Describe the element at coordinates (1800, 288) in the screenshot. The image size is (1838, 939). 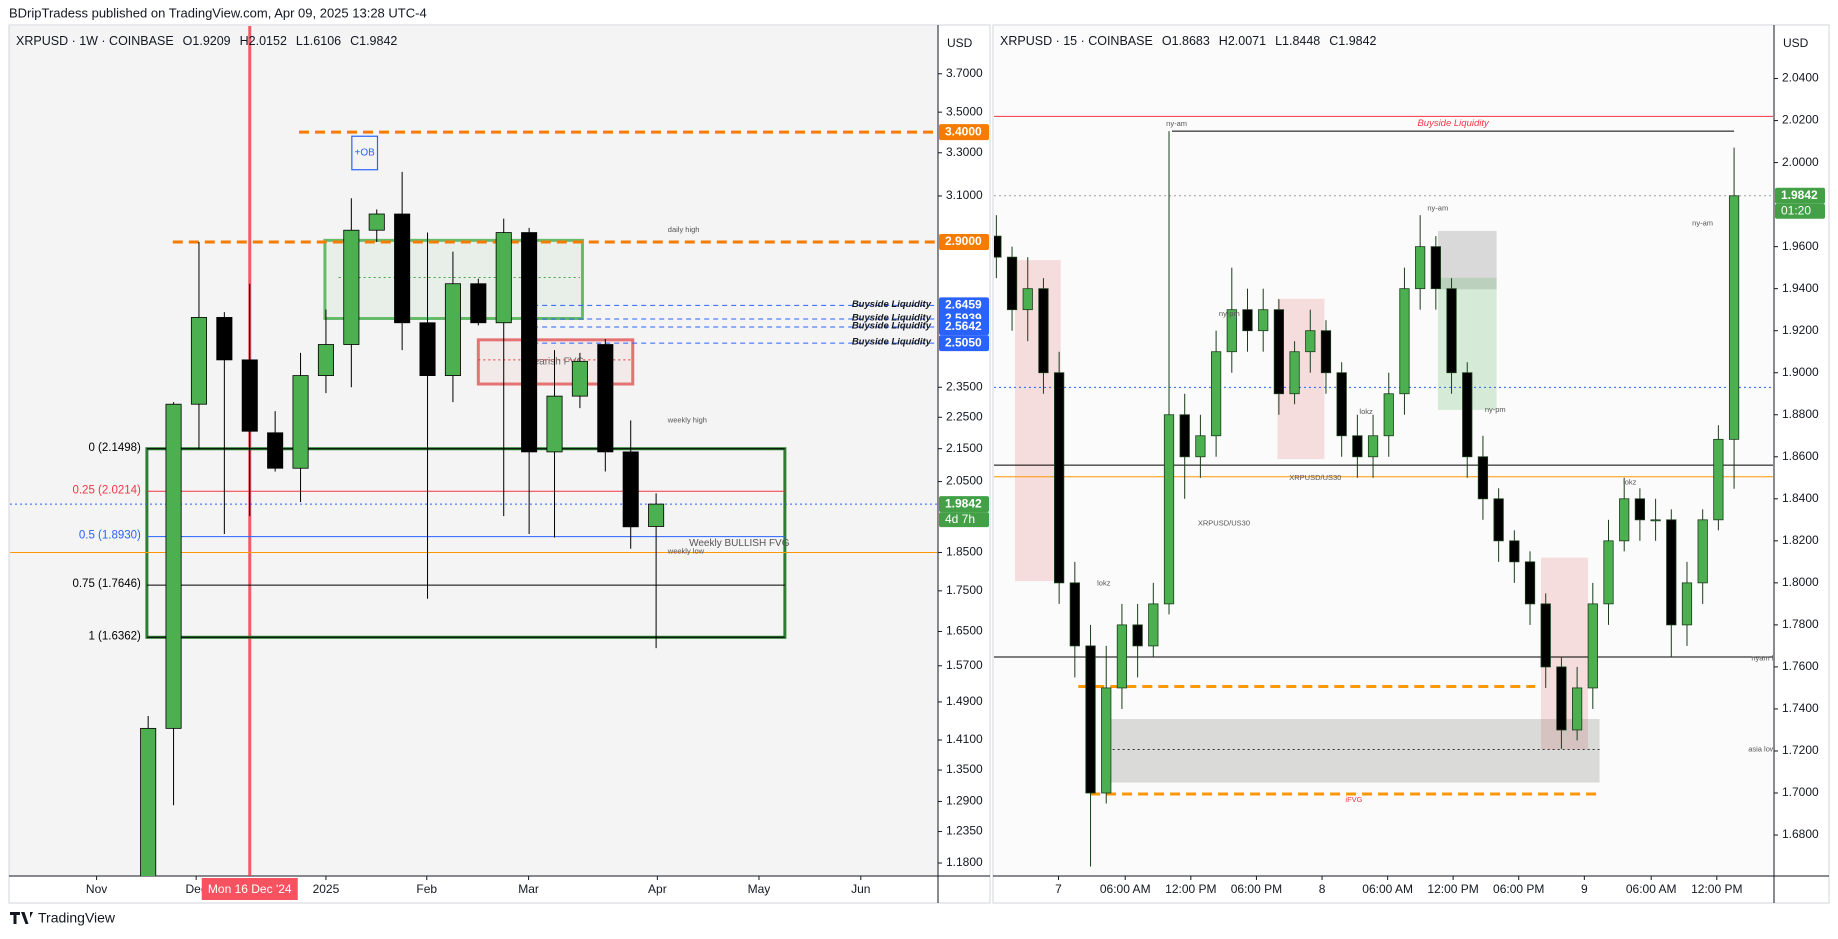
I see `y-tick-label: 1.9400` at that location.